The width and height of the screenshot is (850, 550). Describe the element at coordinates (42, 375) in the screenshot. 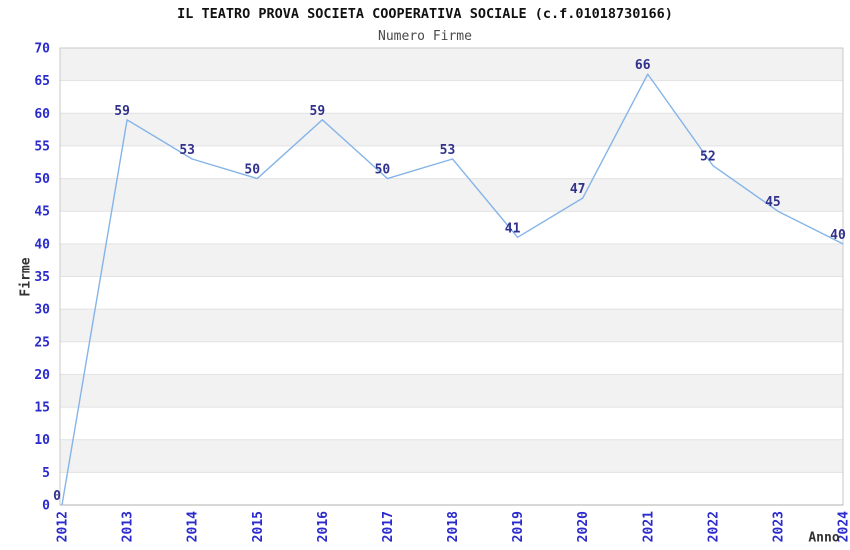

I see `y-tick-label: 20` at that location.